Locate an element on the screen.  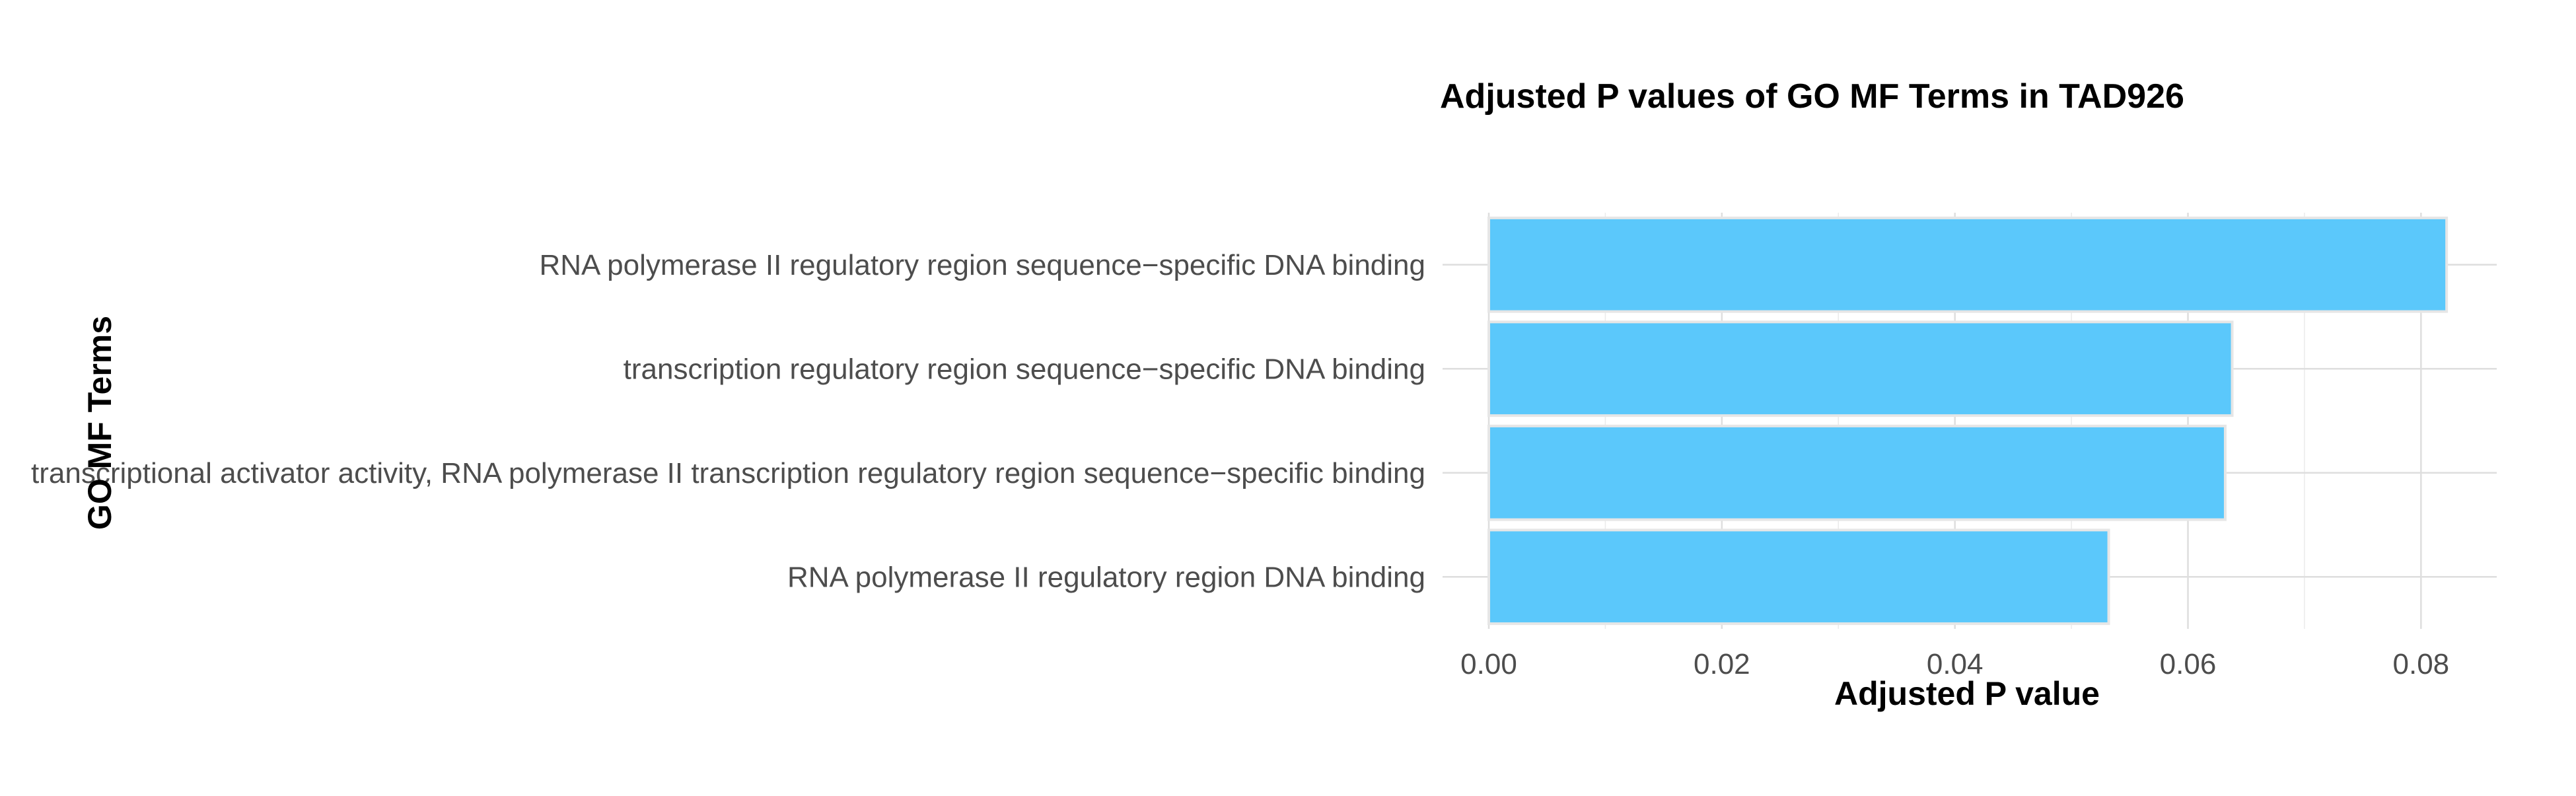
x-tick-label: 0.00 is located at coordinates (1488, 664).